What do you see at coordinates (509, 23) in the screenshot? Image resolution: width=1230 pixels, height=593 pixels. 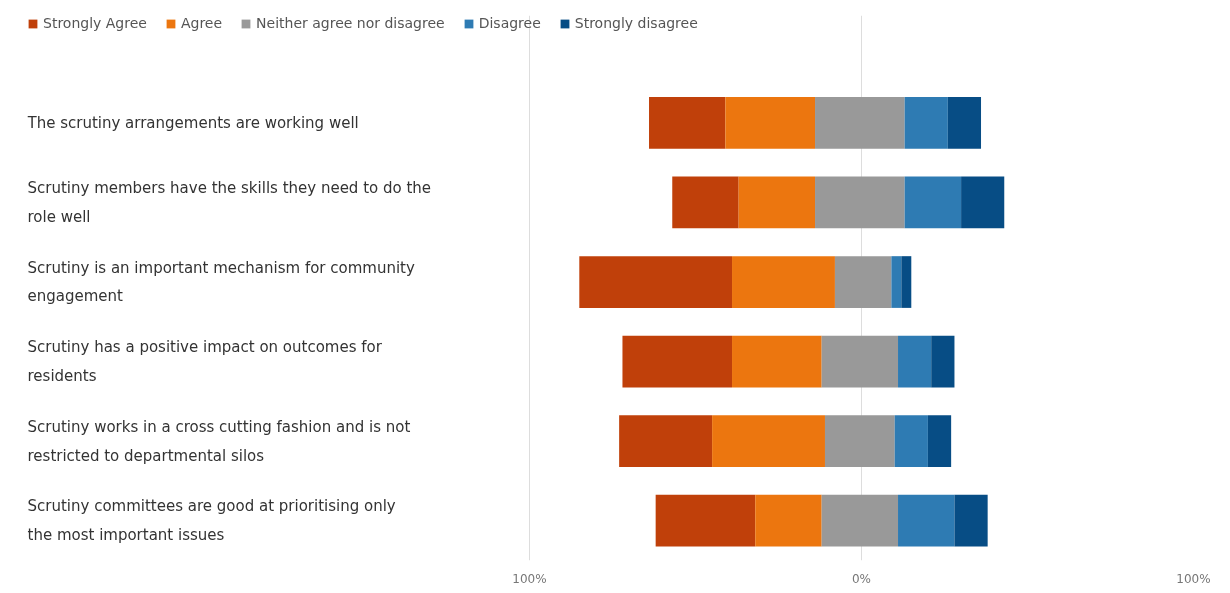 I see `legend-label: Disagree` at bounding box center [509, 23].